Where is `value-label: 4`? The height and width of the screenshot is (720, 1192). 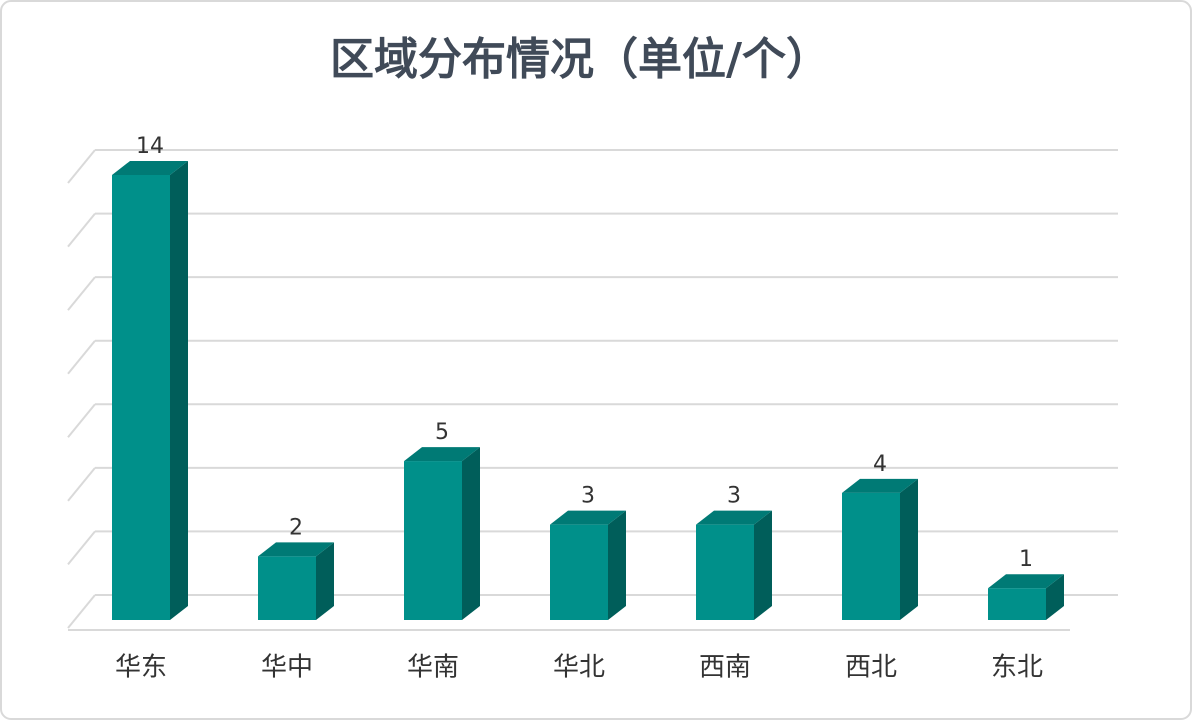 value-label: 4 is located at coordinates (880, 464).